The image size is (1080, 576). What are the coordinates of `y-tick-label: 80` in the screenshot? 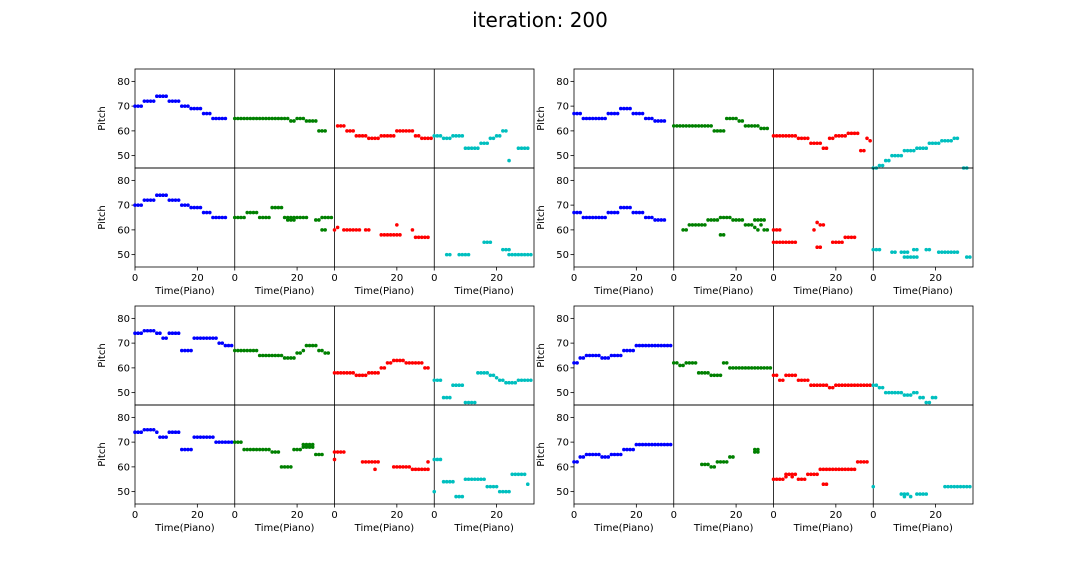 It's located at (562, 418).